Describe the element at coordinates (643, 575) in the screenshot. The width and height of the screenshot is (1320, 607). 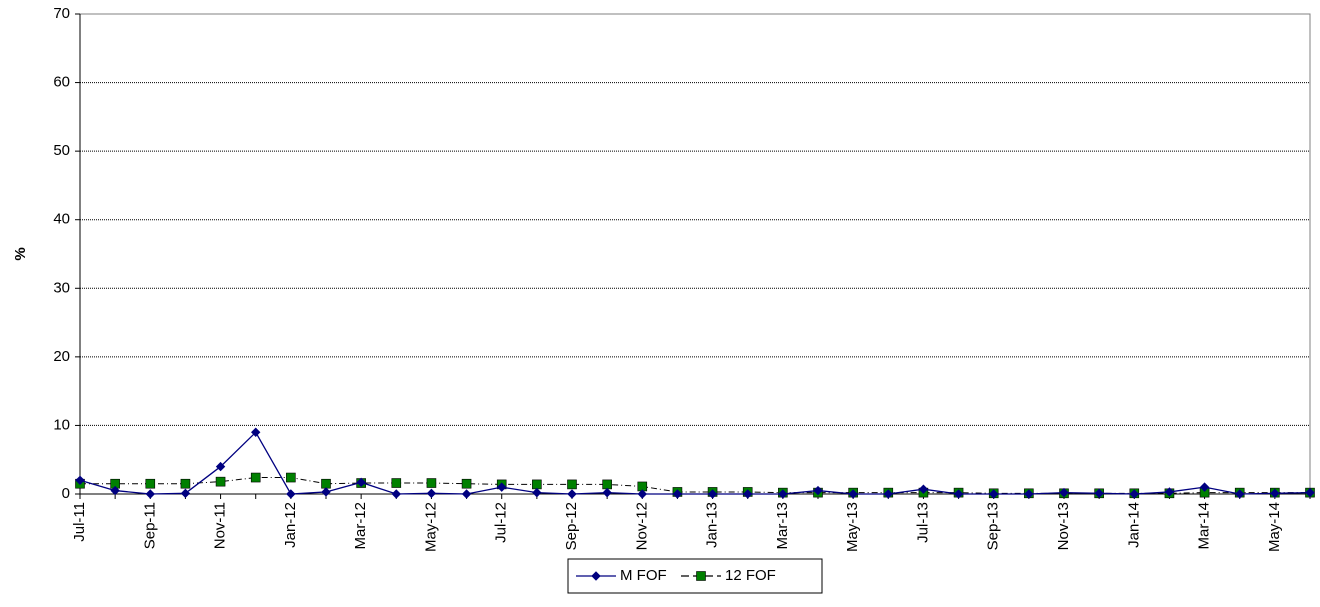
I see `legend-label: M FOF` at that location.